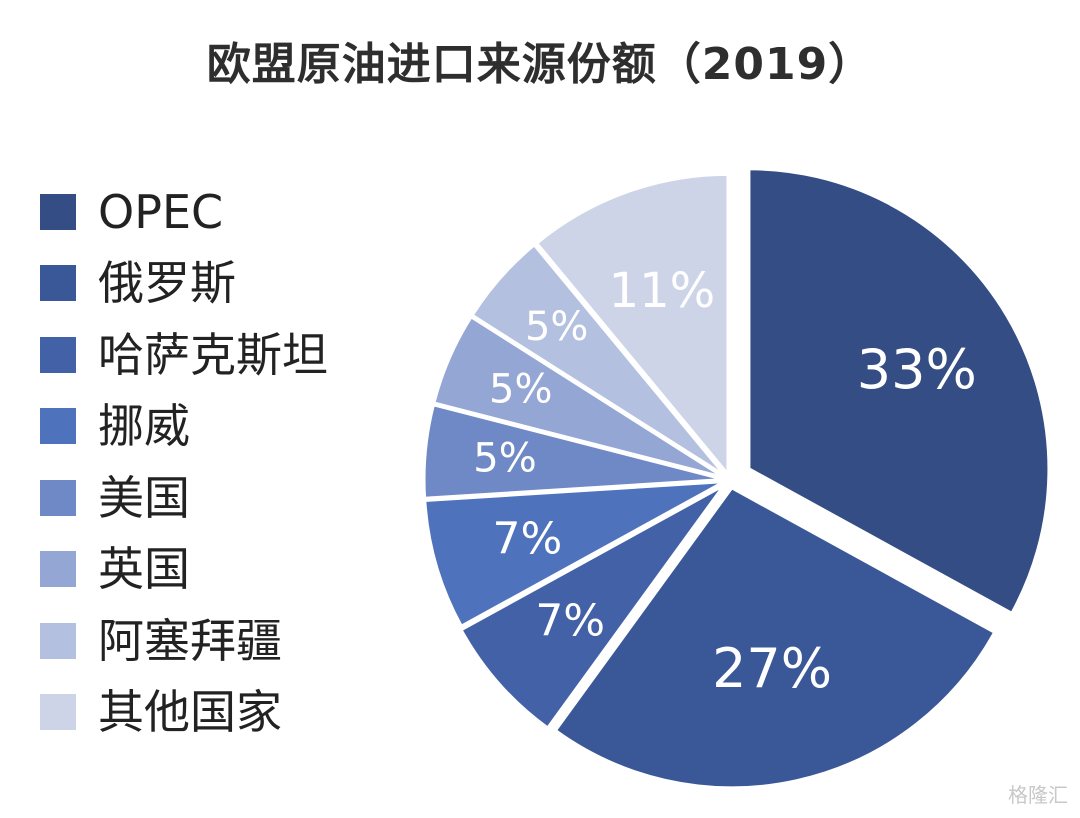 This screenshot has height=818, width=1080. What do you see at coordinates (161, 211) in the screenshot?
I see `legend-label: OPEC` at bounding box center [161, 211].